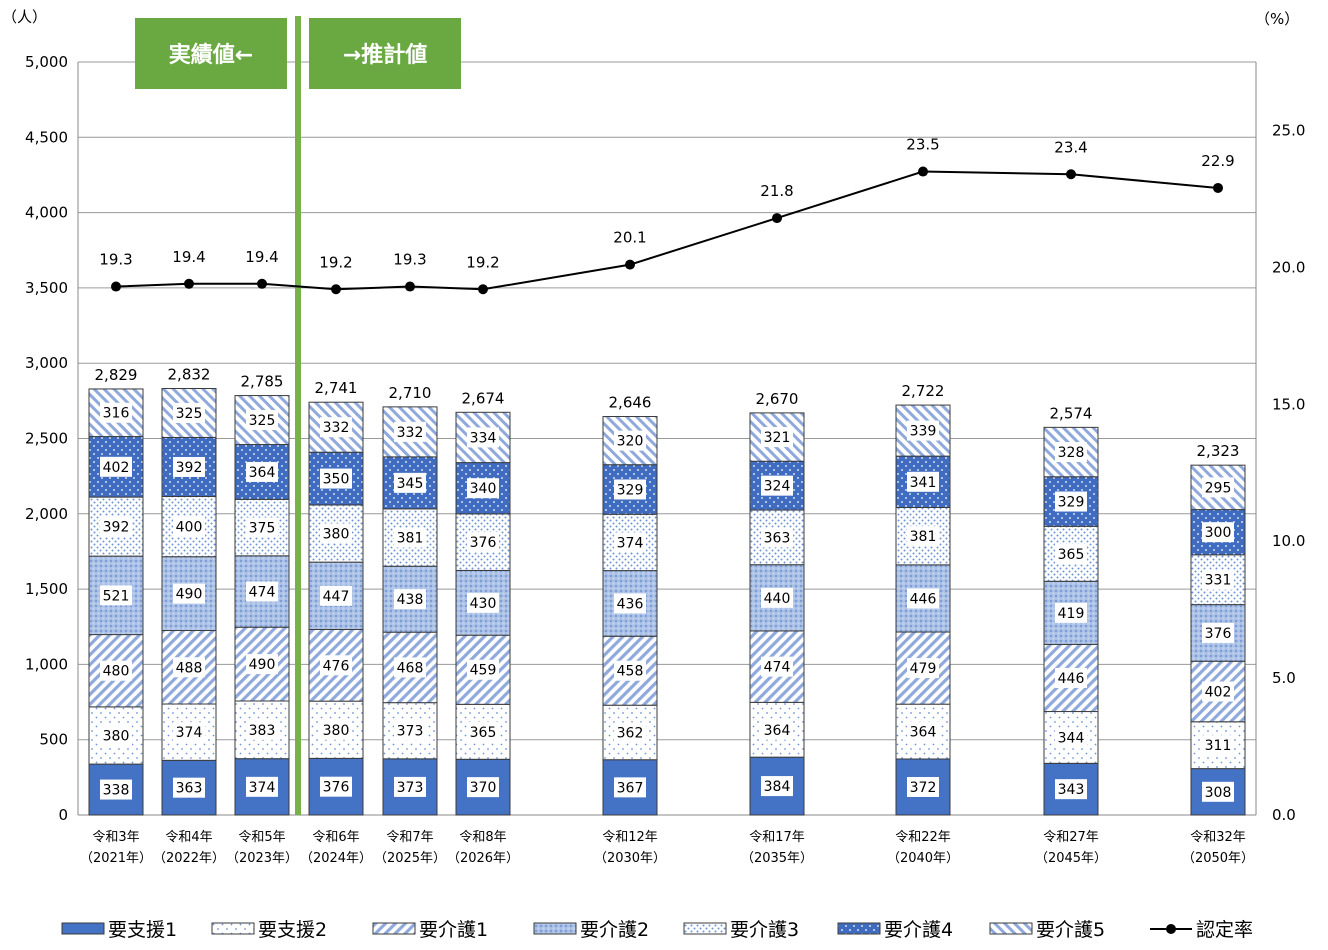  What do you see at coordinates (1070, 930) in the screenshot?
I see `legend-label: 要介護5` at bounding box center [1070, 930].